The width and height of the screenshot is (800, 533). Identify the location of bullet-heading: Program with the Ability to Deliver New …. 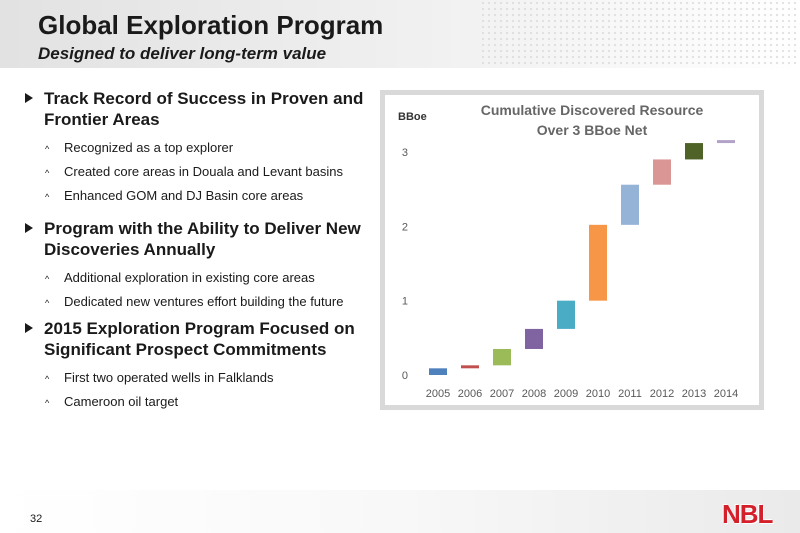
(197, 239).